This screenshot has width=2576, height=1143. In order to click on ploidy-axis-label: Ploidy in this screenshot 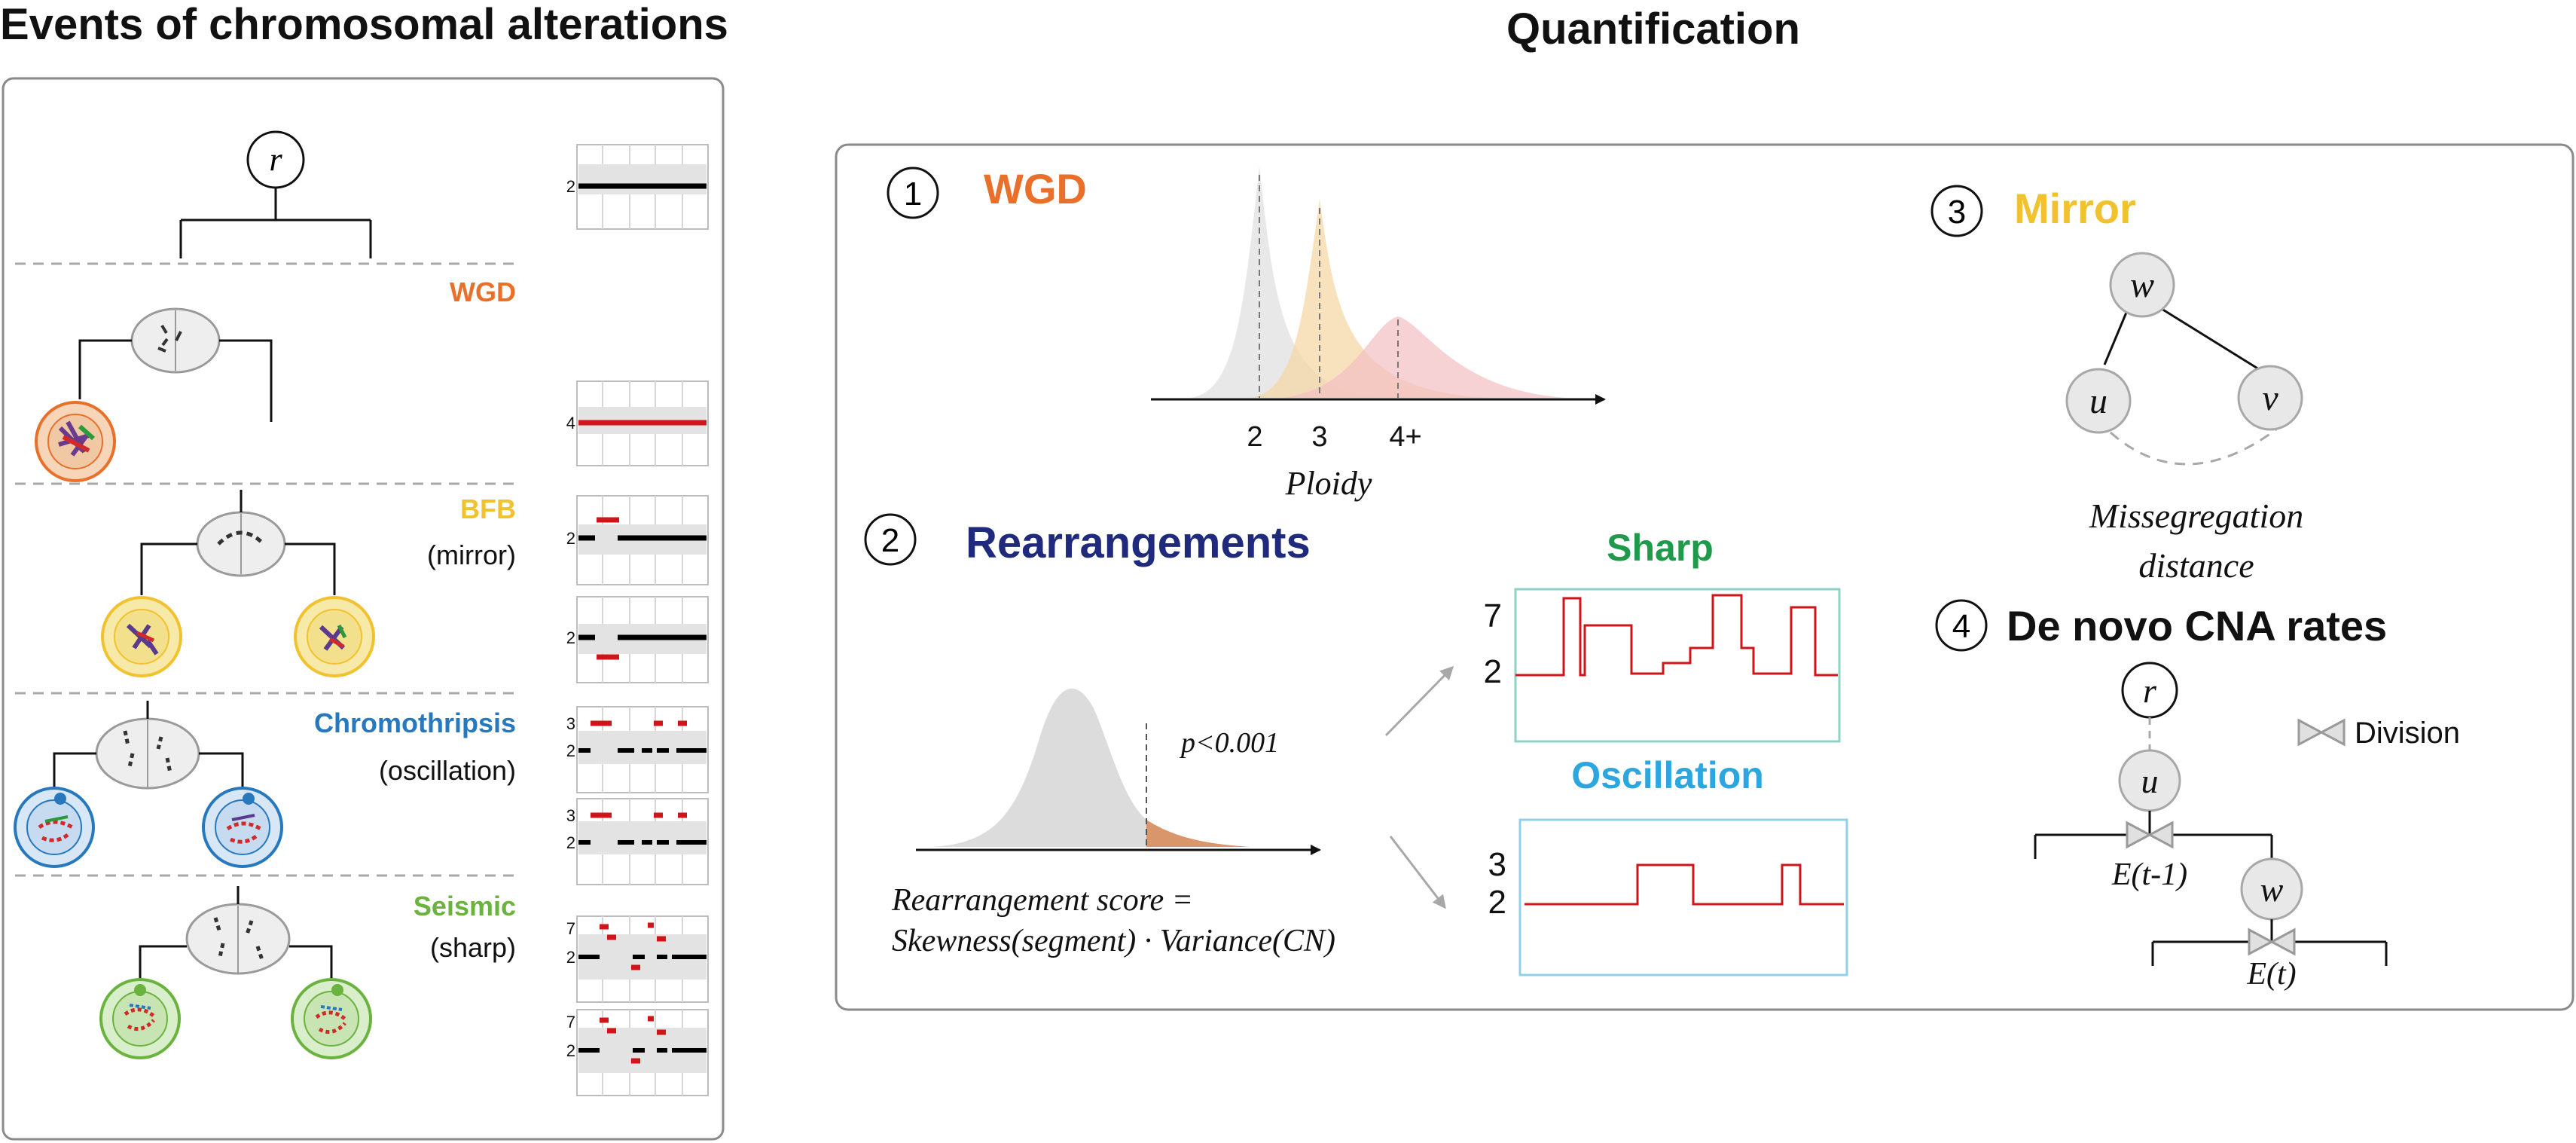, I will do `click(1328, 483)`.